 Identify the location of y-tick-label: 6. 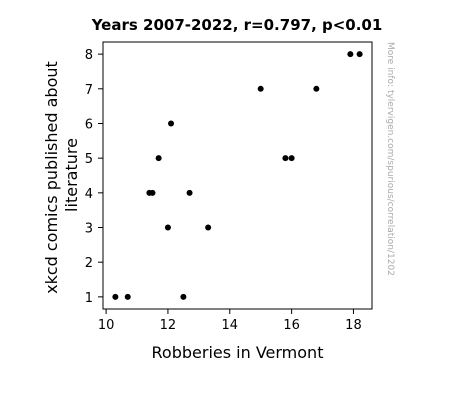
(89, 124).